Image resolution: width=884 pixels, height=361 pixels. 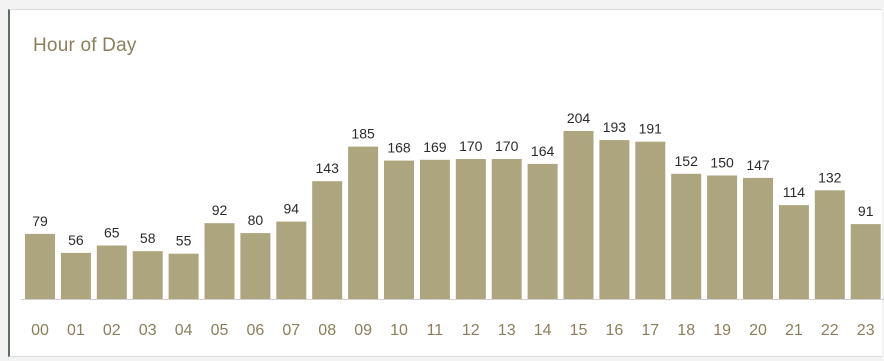 What do you see at coordinates (256, 220) in the screenshot?
I see `data-label-hour-06: 80` at bounding box center [256, 220].